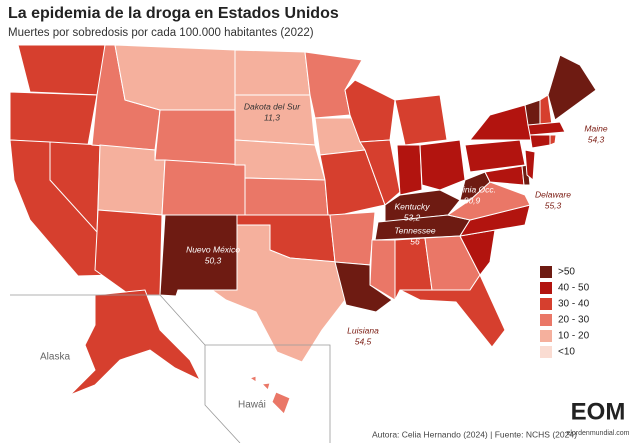  I want to click on logo-site: elordenmundial.com, so click(597, 433).